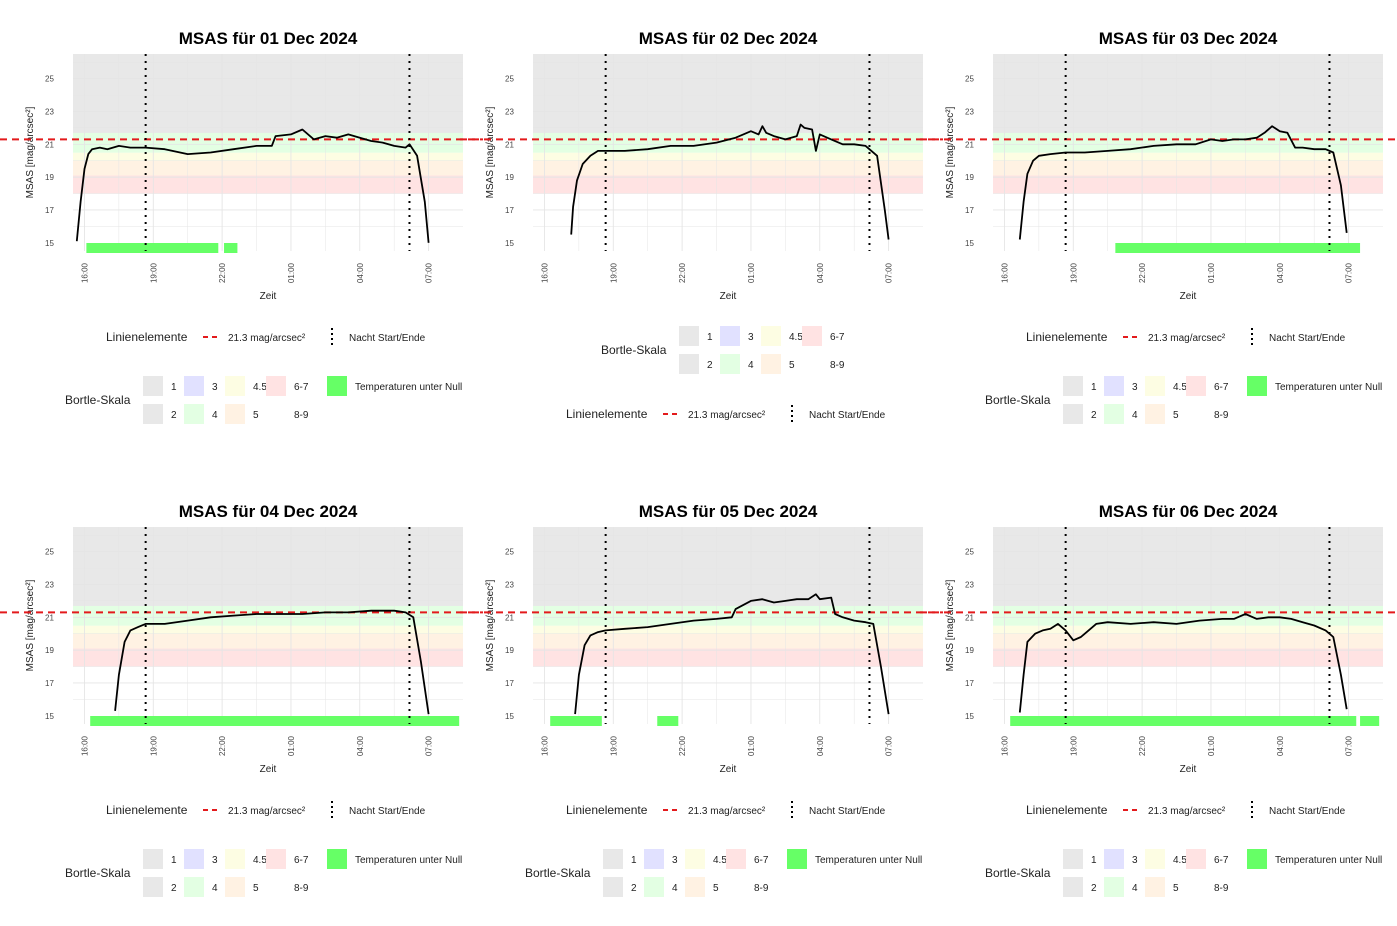 This screenshot has height=926, width=1397. What do you see at coordinates (1221, 860) in the screenshot?
I see `bortle-label-6-7: 6-7` at bounding box center [1221, 860].